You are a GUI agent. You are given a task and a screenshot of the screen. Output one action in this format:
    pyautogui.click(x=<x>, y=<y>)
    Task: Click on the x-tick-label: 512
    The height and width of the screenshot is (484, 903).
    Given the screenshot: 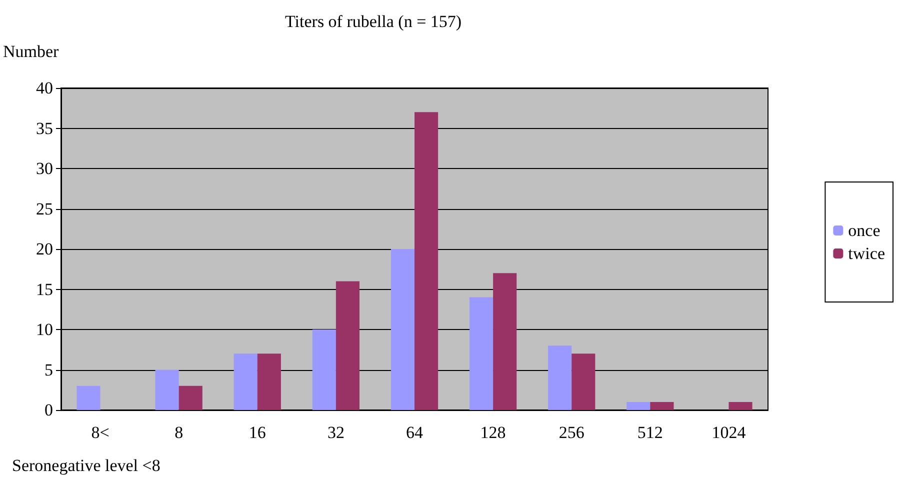 What is the action you would take?
    pyautogui.click(x=650, y=432)
    